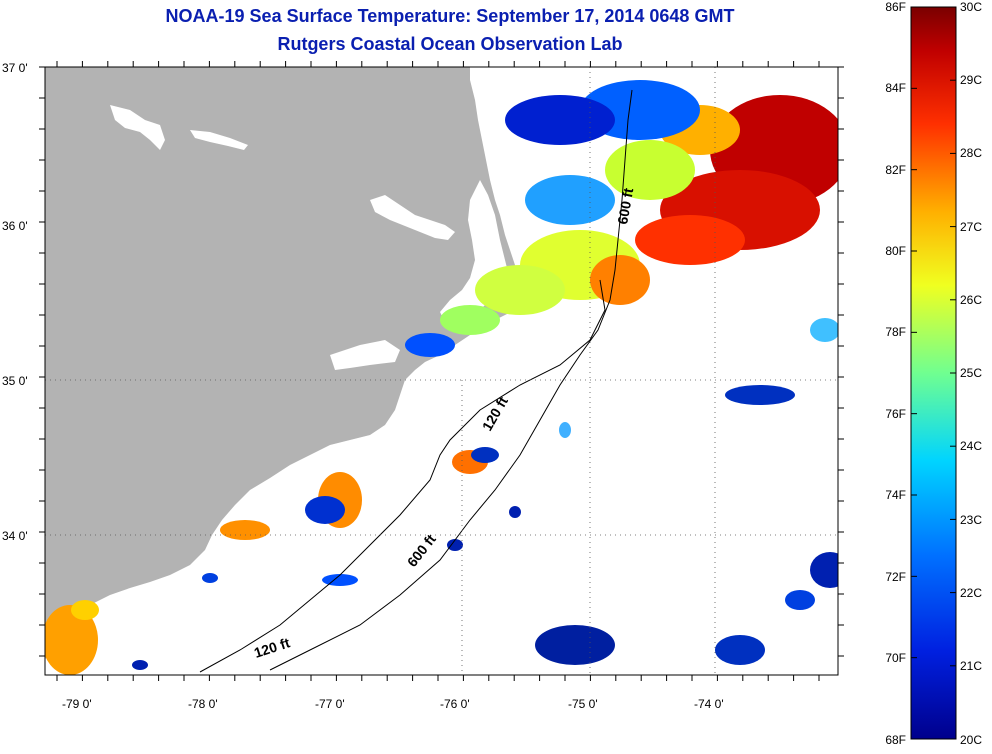  Describe the element at coordinates (77, 704) in the screenshot. I see `lon-label-79: -79 0'` at that location.